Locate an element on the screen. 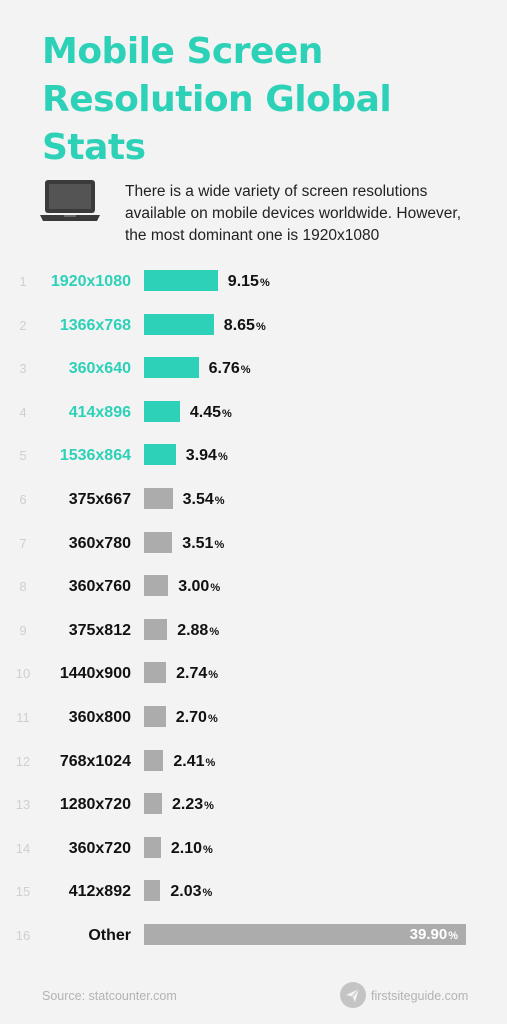 The image size is (507, 1024). value-number: 3.00 is located at coordinates (194, 586).